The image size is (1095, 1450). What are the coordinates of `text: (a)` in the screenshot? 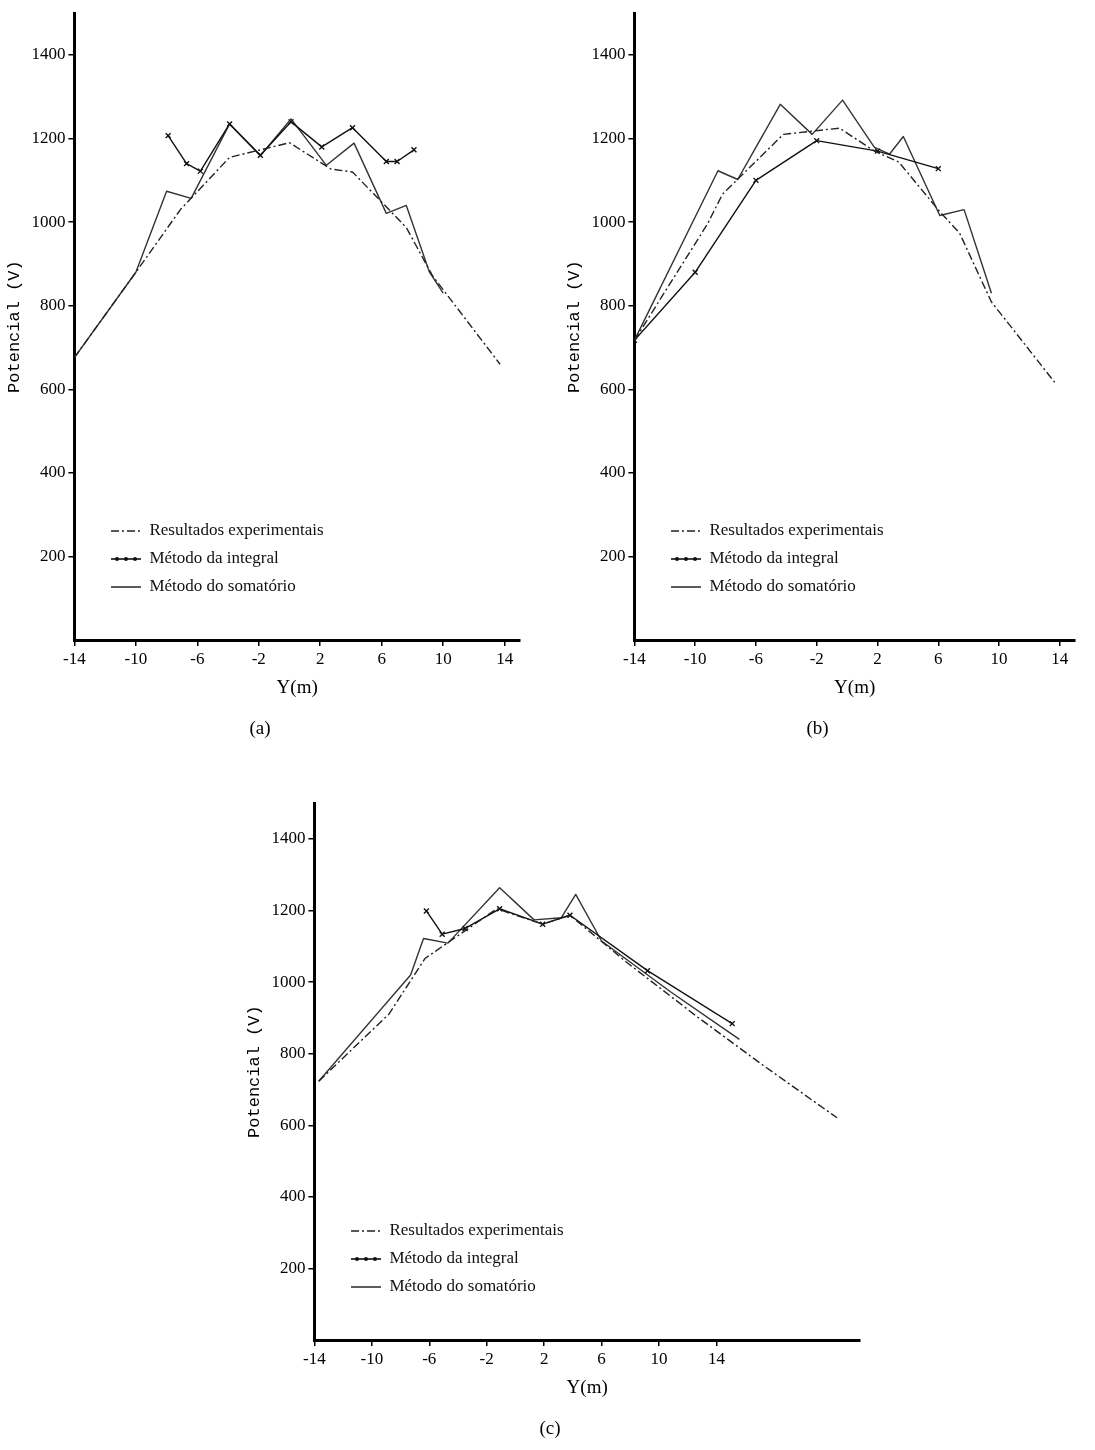 It's located at (260, 727).